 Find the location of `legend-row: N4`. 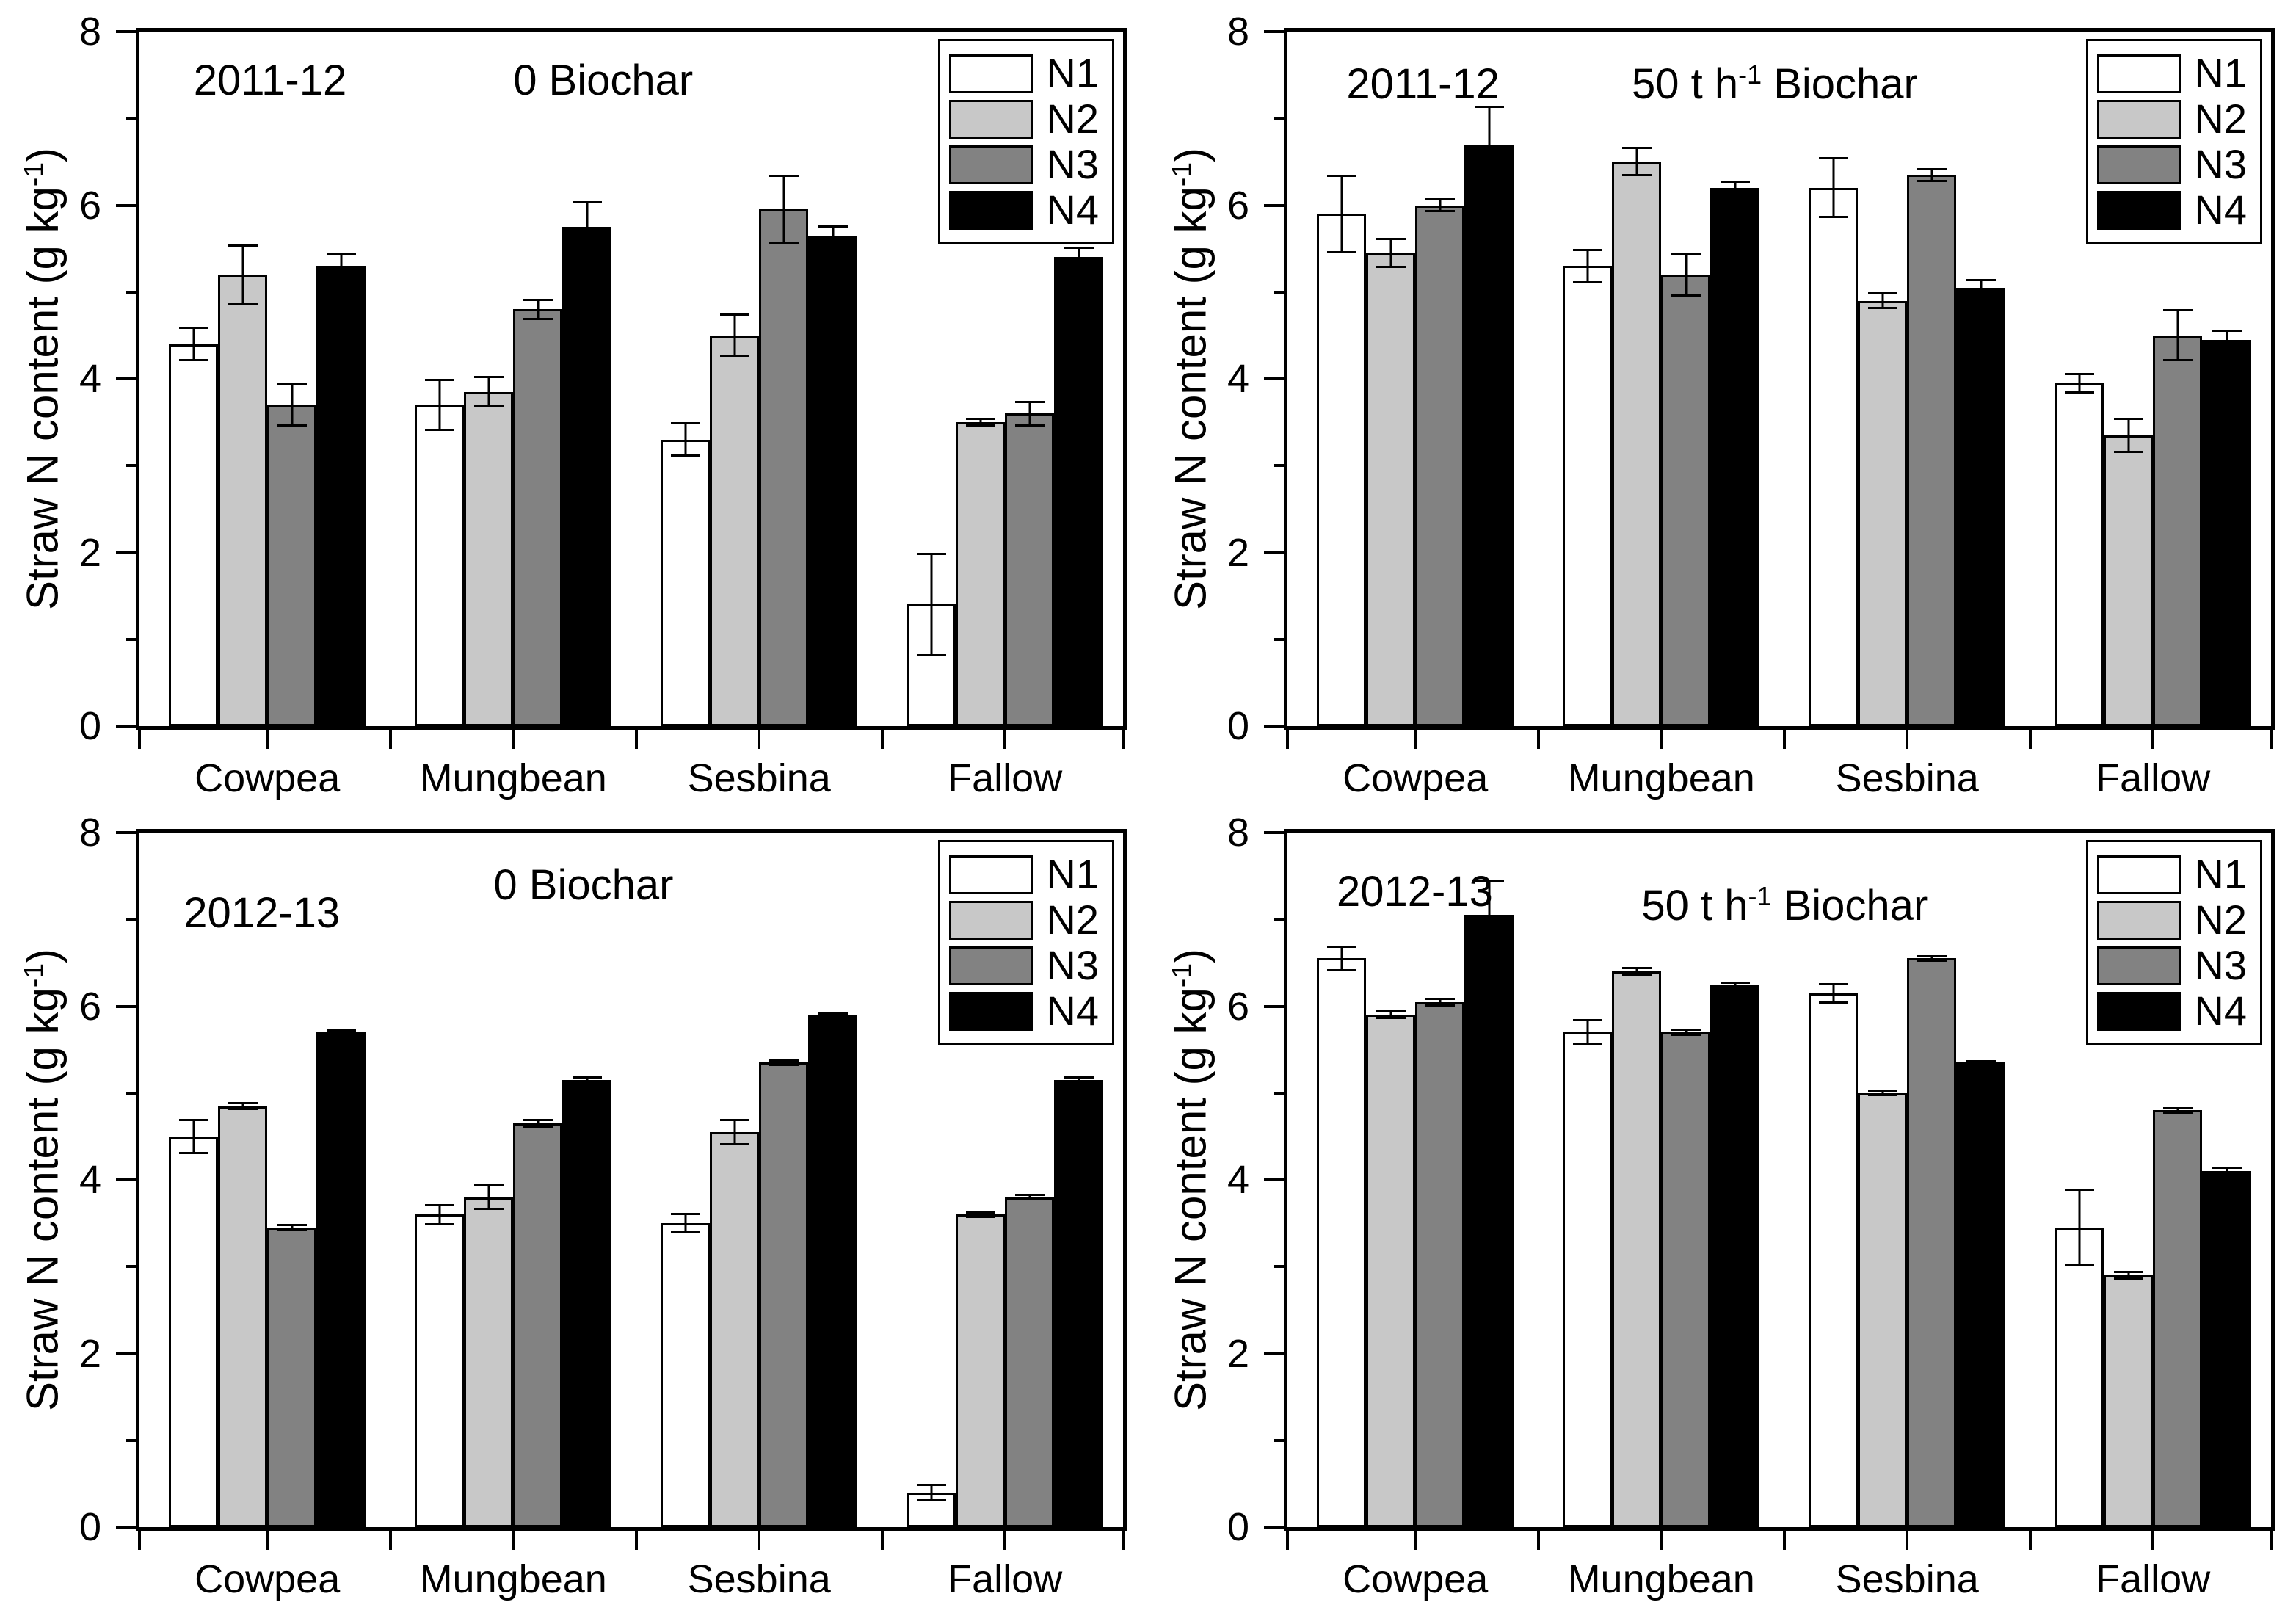

legend-row: N4 is located at coordinates (2172, 210).